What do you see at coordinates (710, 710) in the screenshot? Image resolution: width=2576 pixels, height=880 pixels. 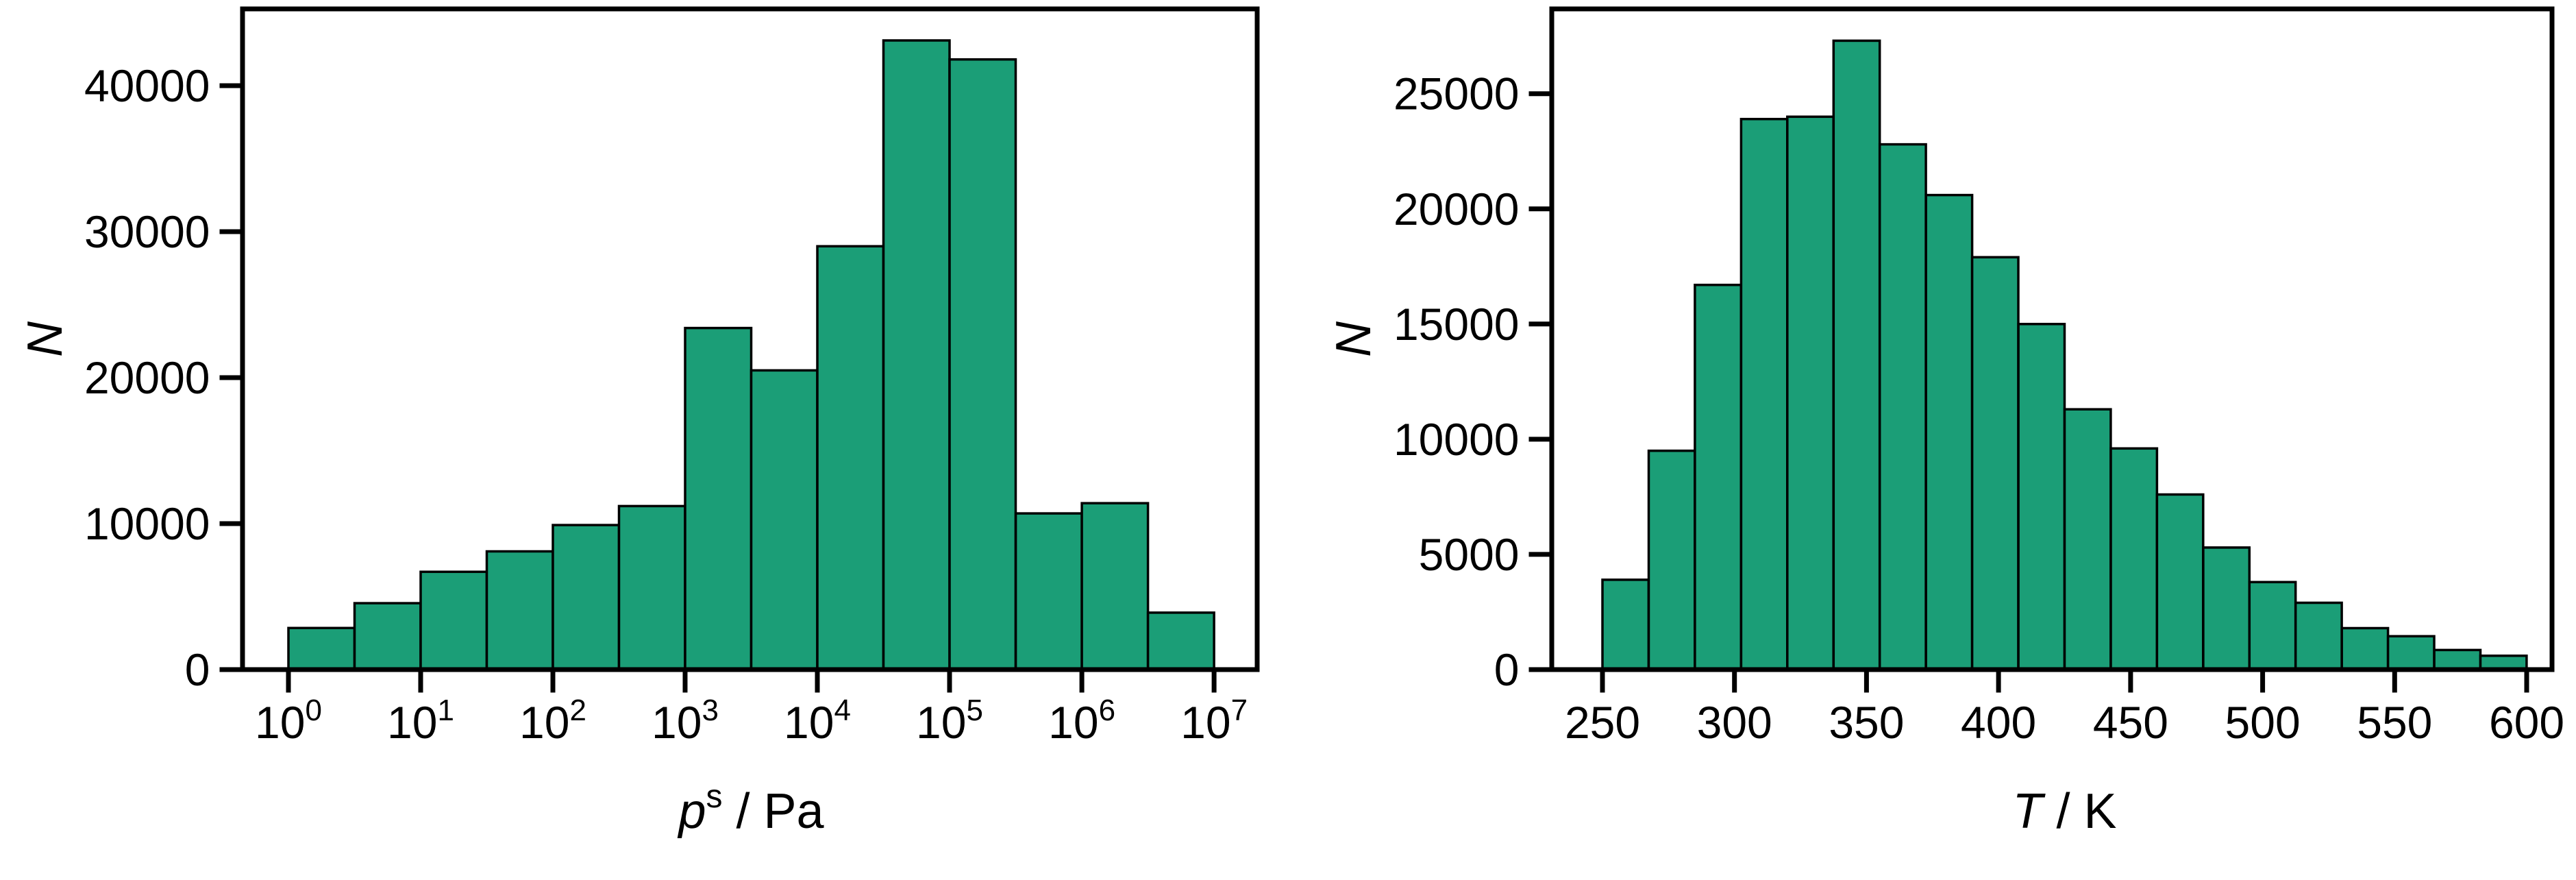 I see `x-tick-exponent: 3` at bounding box center [710, 710].